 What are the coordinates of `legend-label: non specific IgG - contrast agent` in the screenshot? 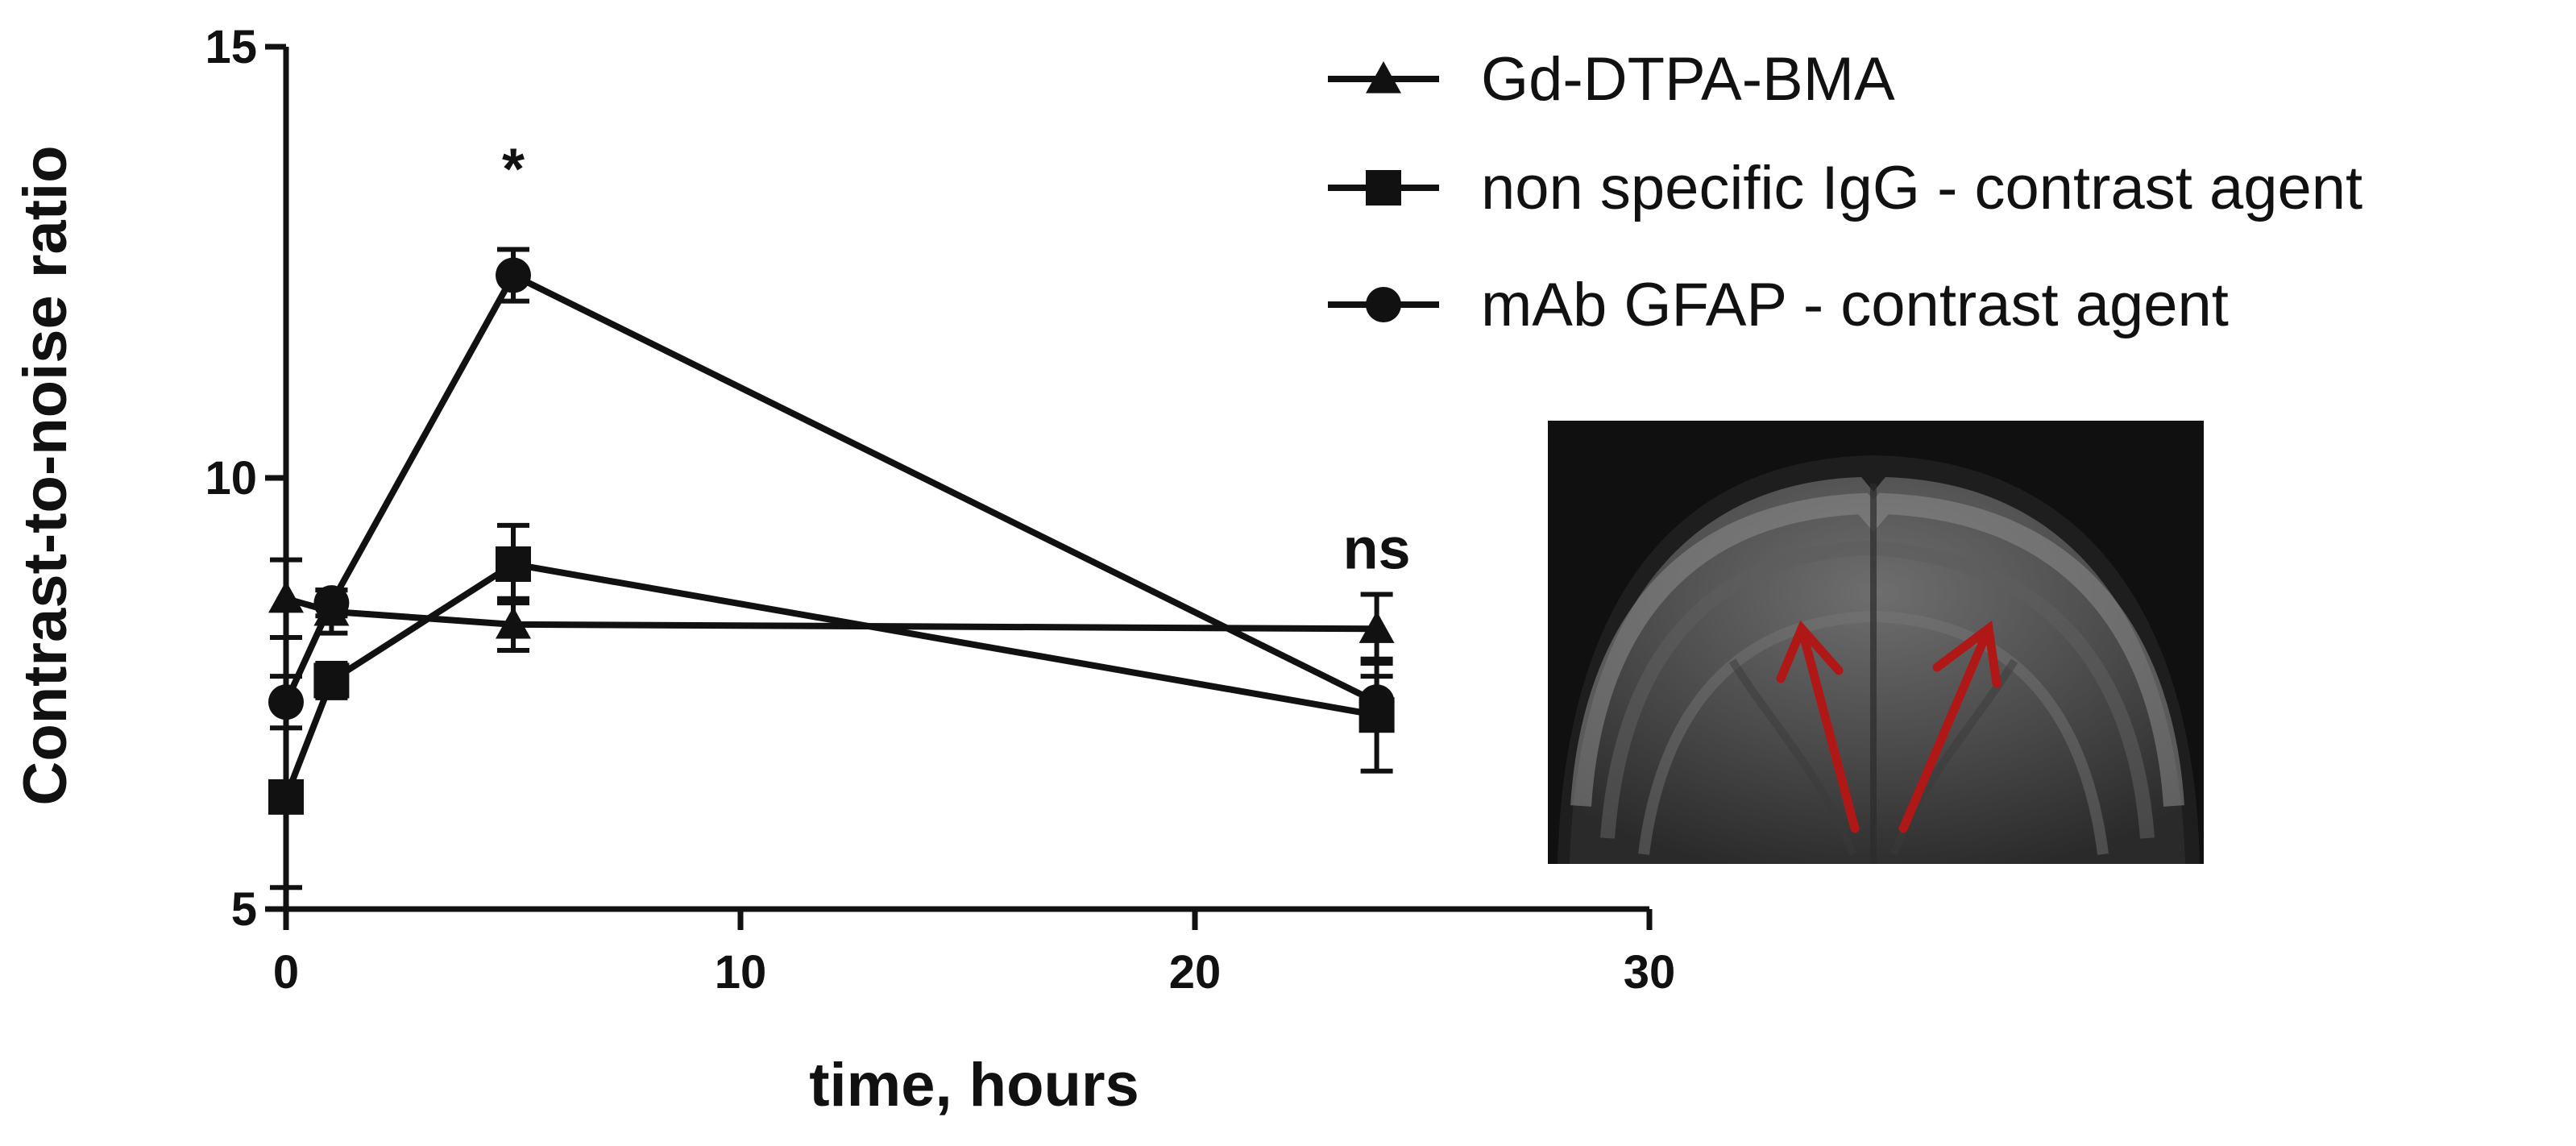 It's located at (1921, 188).